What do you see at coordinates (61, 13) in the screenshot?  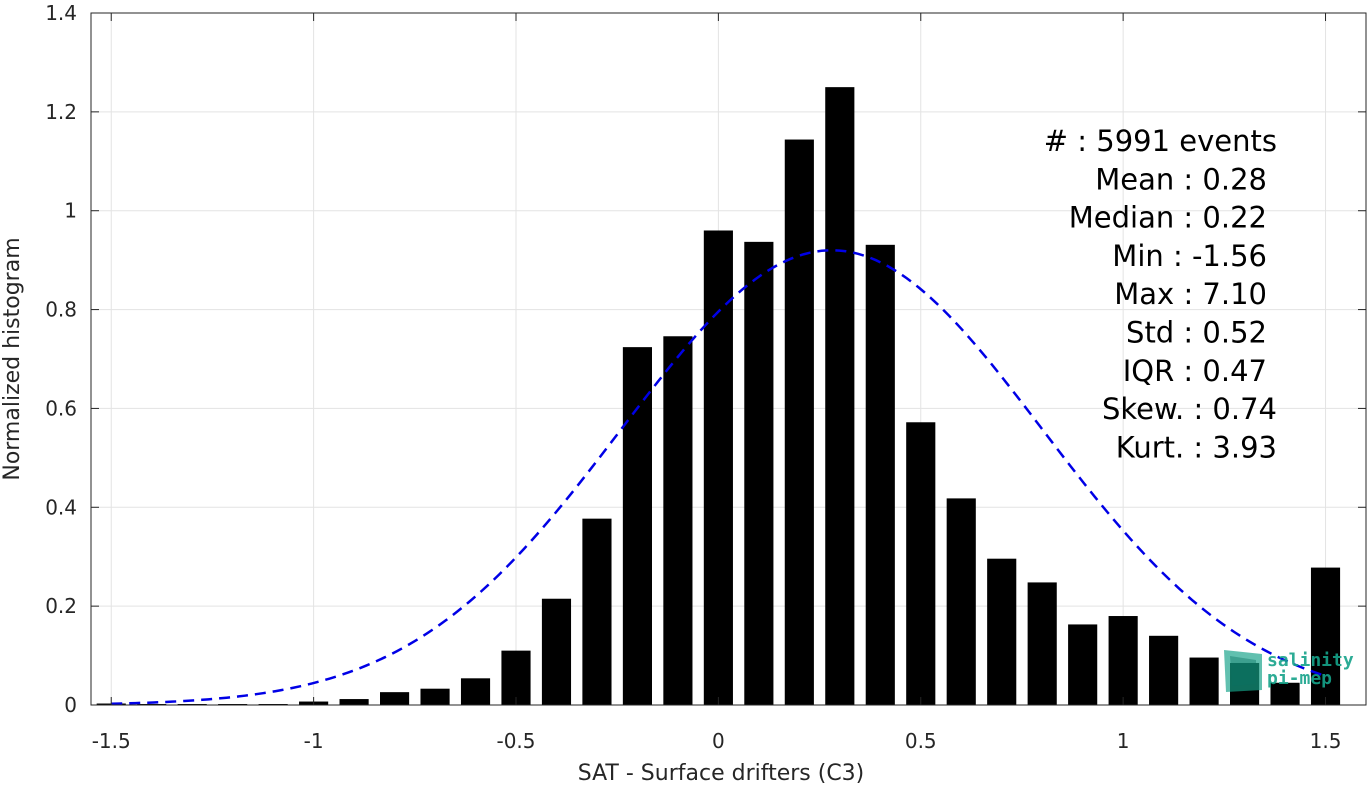 I see `y-tick-label: 1.4` at bounding box center [61, 13].